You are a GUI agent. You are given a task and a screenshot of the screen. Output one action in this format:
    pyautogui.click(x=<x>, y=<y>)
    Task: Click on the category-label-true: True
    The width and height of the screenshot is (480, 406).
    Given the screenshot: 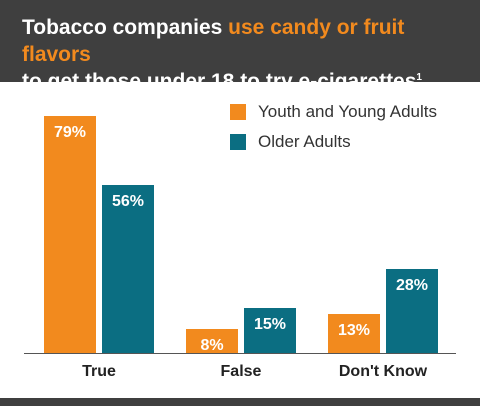 What is the action you would take?
    pyautogui.click(x=99, y=371)
    